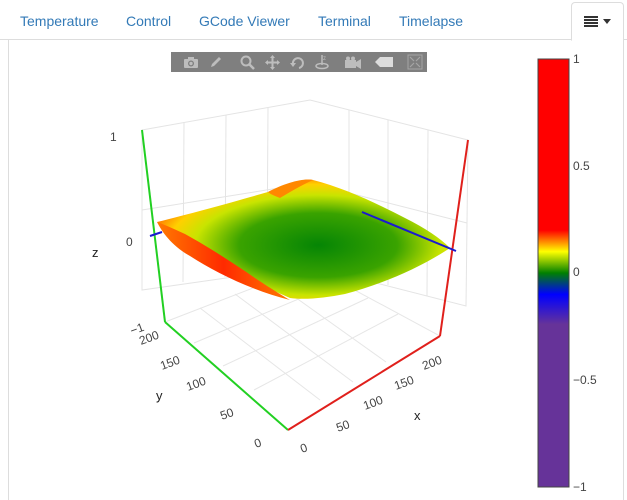 The height and width of the screenshot is (500, 627). Describe the element at coordinates (244, 21) in the screenshot. I see `tab-gcode-viewer: GCode Viewer` at that location.